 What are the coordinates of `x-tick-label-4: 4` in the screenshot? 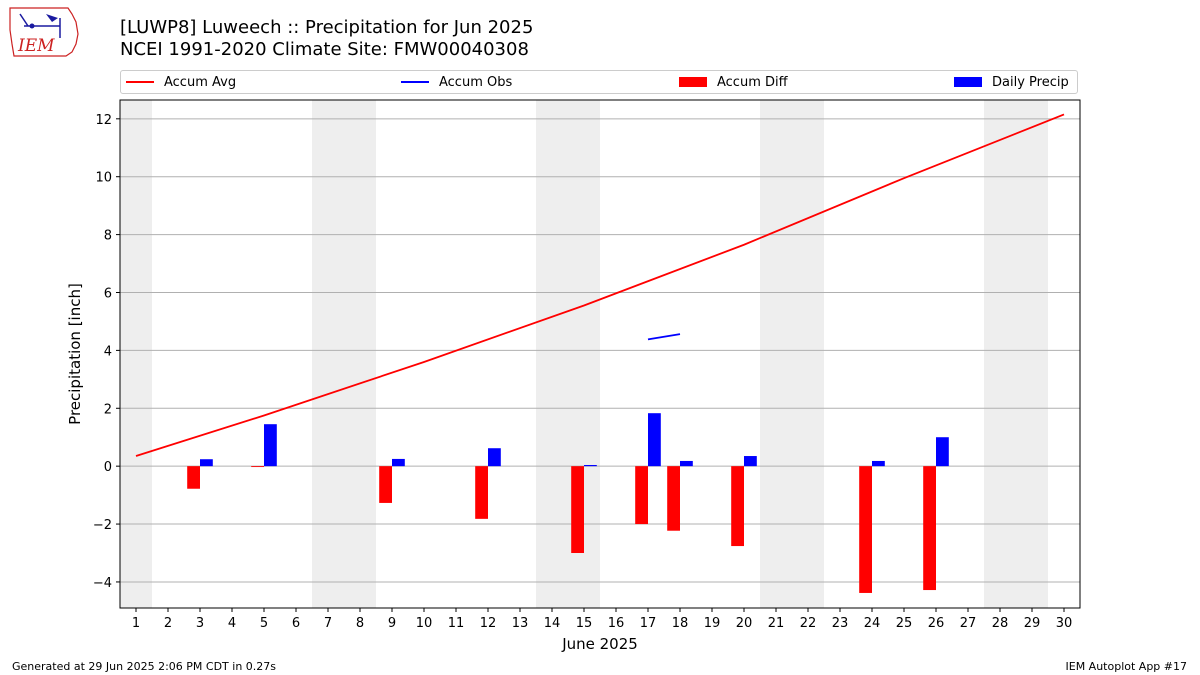 It's located at (232, 623).